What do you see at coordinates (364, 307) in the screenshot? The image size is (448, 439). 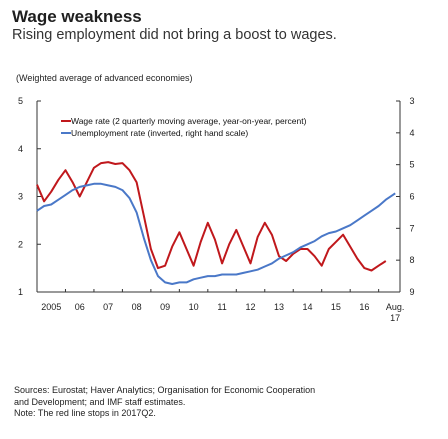 I see `x-axis-tick-label: 16` at bounding box center [364, 307].